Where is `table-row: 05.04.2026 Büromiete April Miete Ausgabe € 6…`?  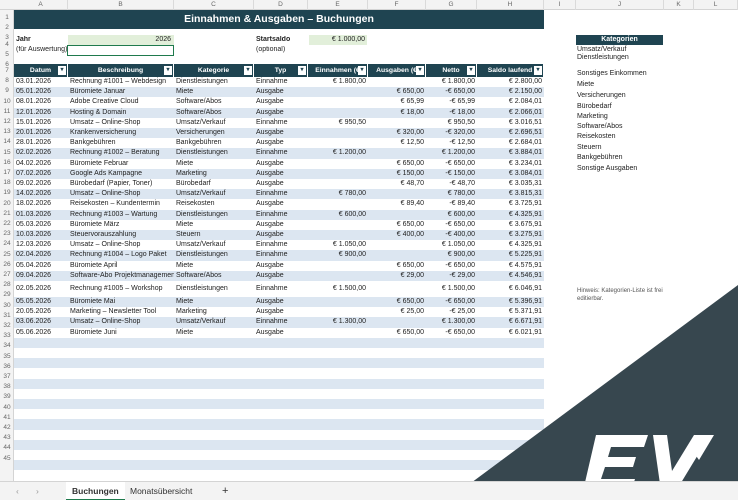
table-row: 05.04.2026 Büromiete April Miete Ausgabe € 6… is located at coordinates (279, 266).